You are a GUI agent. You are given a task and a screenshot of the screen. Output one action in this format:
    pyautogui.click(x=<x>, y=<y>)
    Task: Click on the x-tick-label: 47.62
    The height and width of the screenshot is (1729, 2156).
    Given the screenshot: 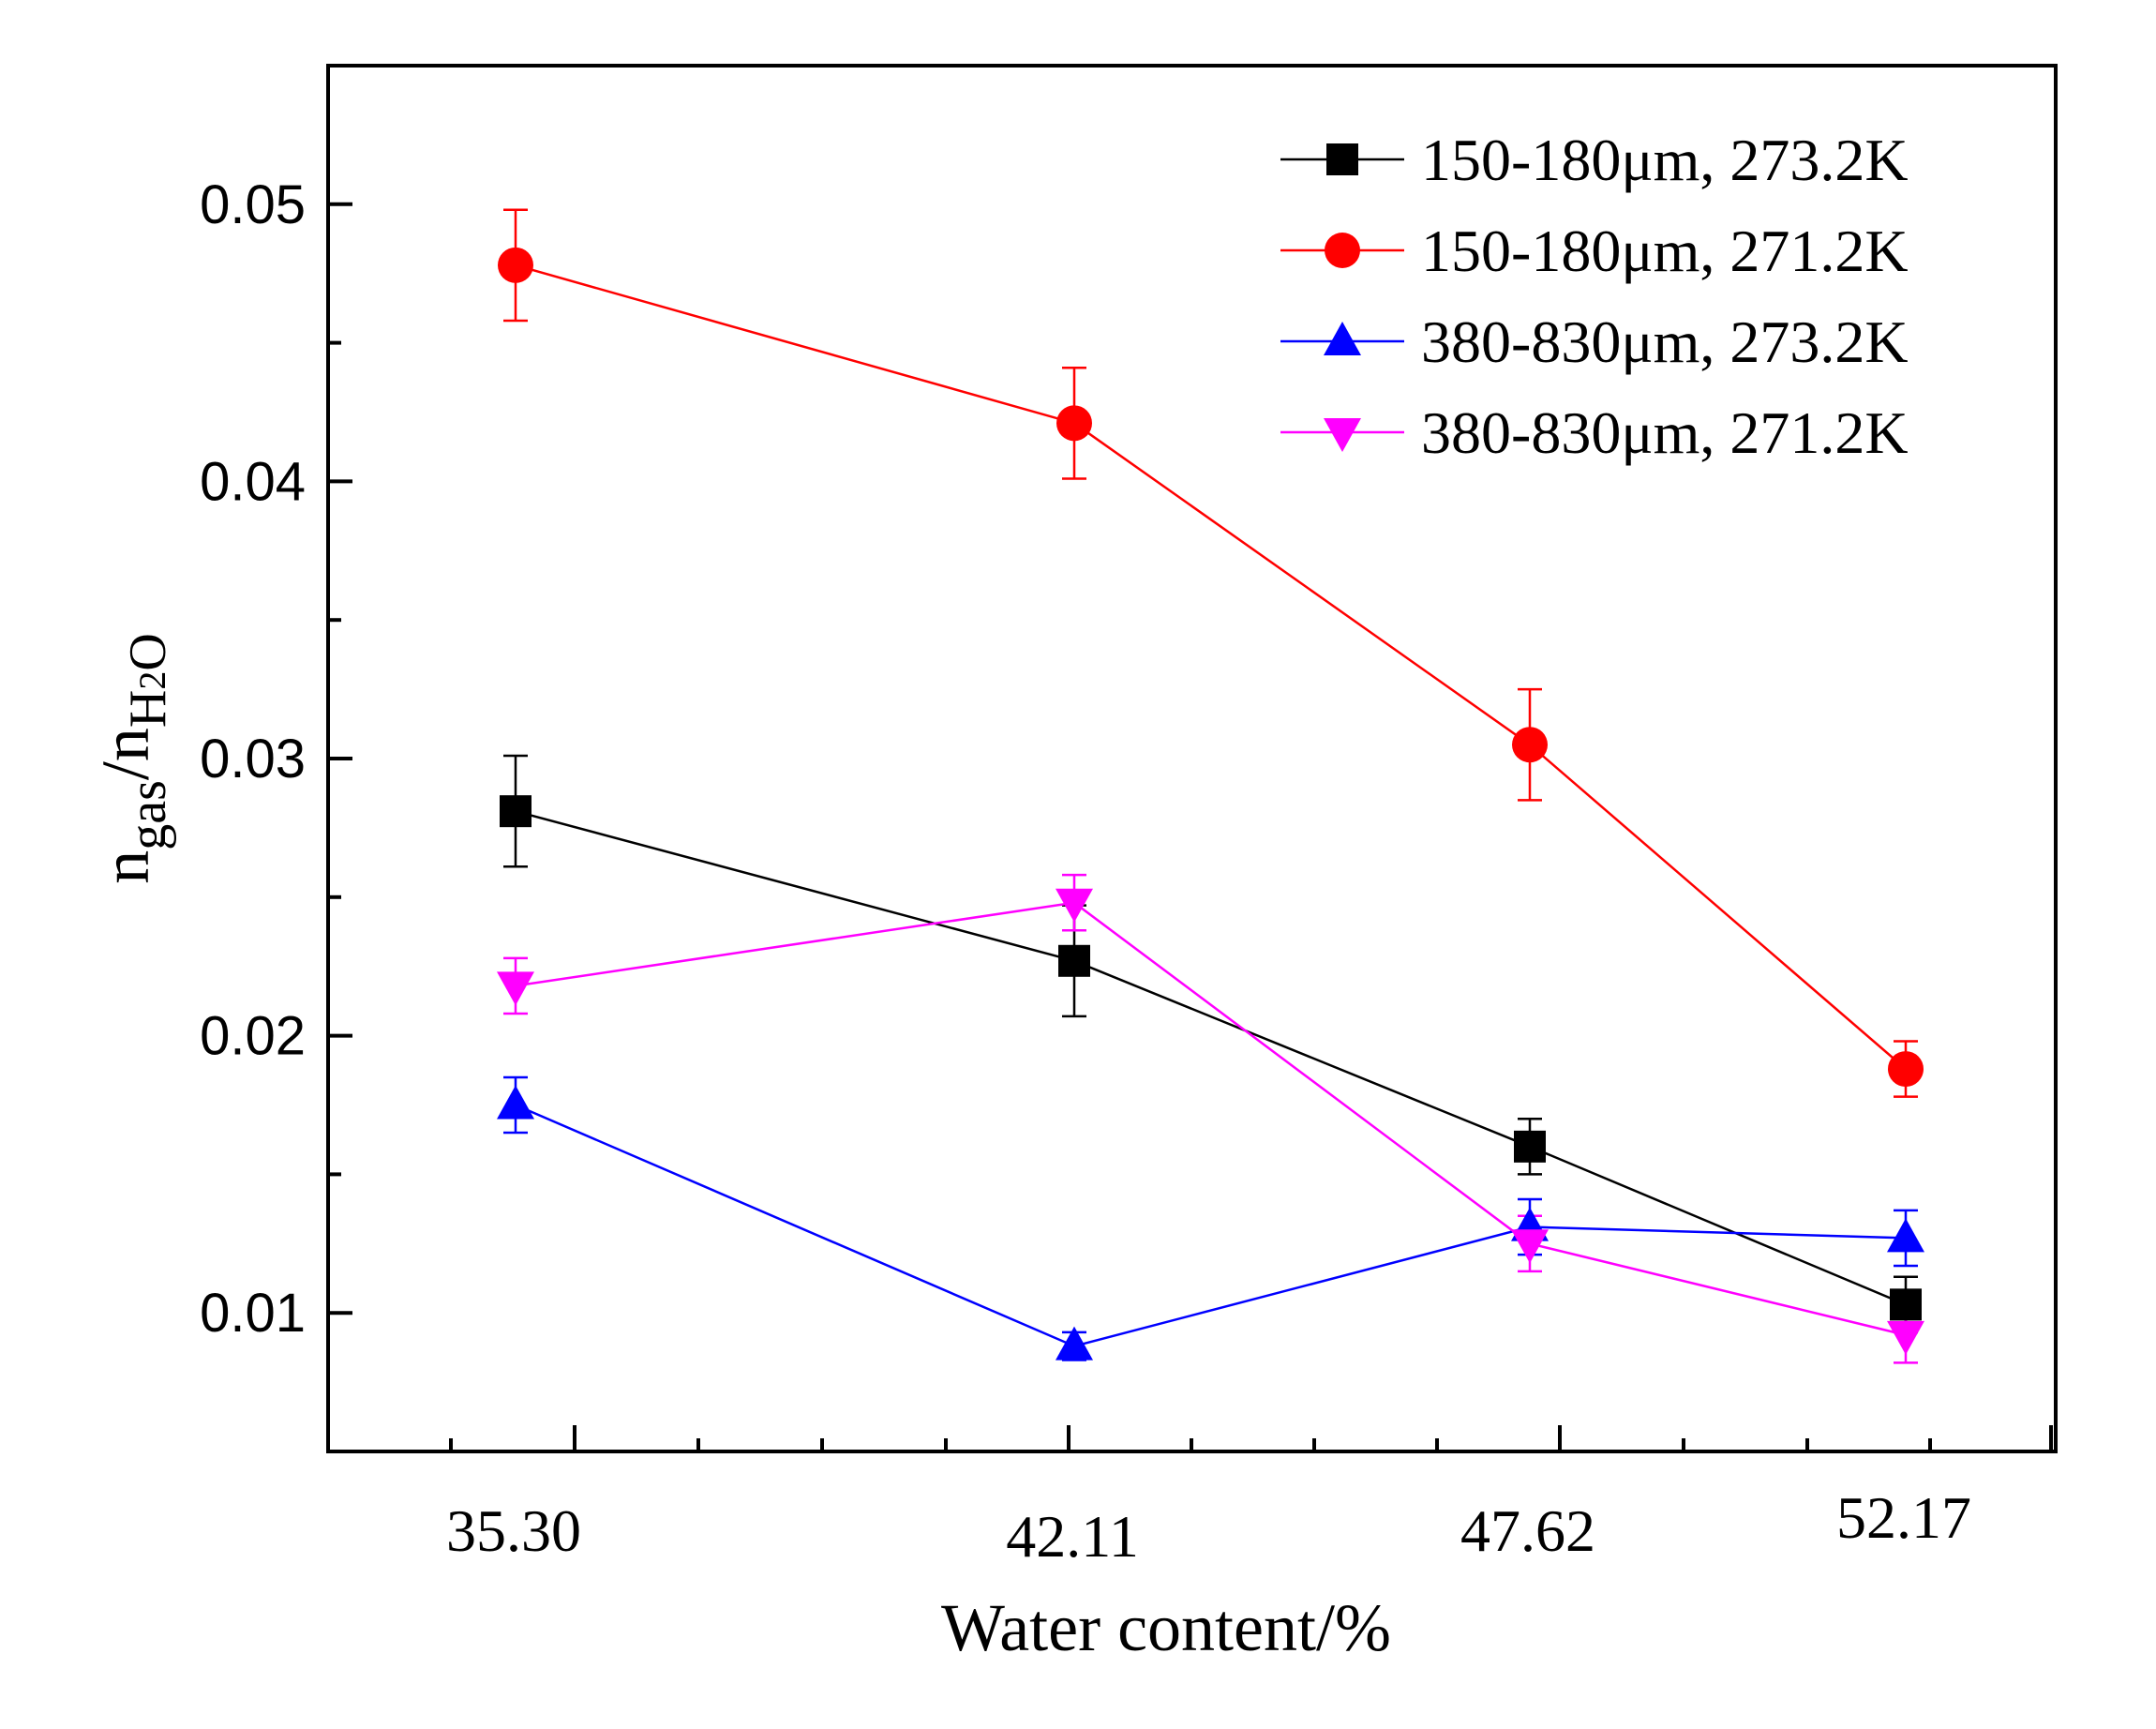 What is the action you would take?
    pyautogui.click(x=1528, y=1530)
    